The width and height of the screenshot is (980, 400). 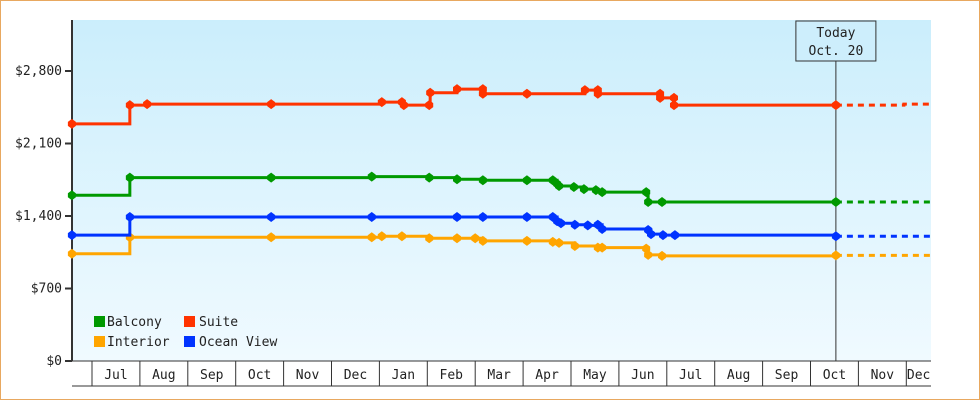 What do you see at coordinates (189, 341) in the screenshot?
I see `legend-swatch-ocean-view` at bounding box center [189, 341].